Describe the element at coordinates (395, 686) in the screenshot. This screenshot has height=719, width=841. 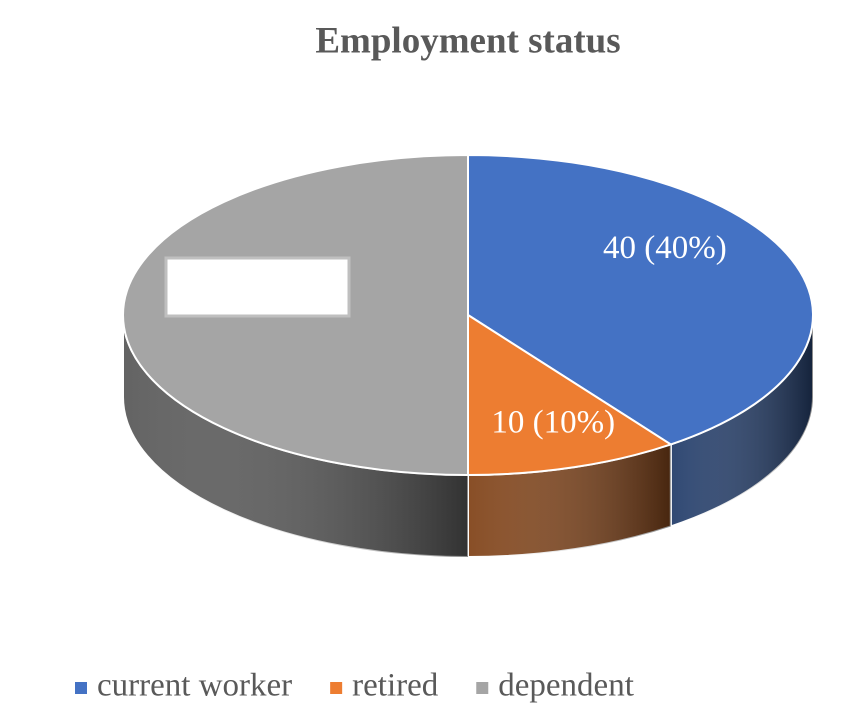
I see `legend-label: retired` at that location.